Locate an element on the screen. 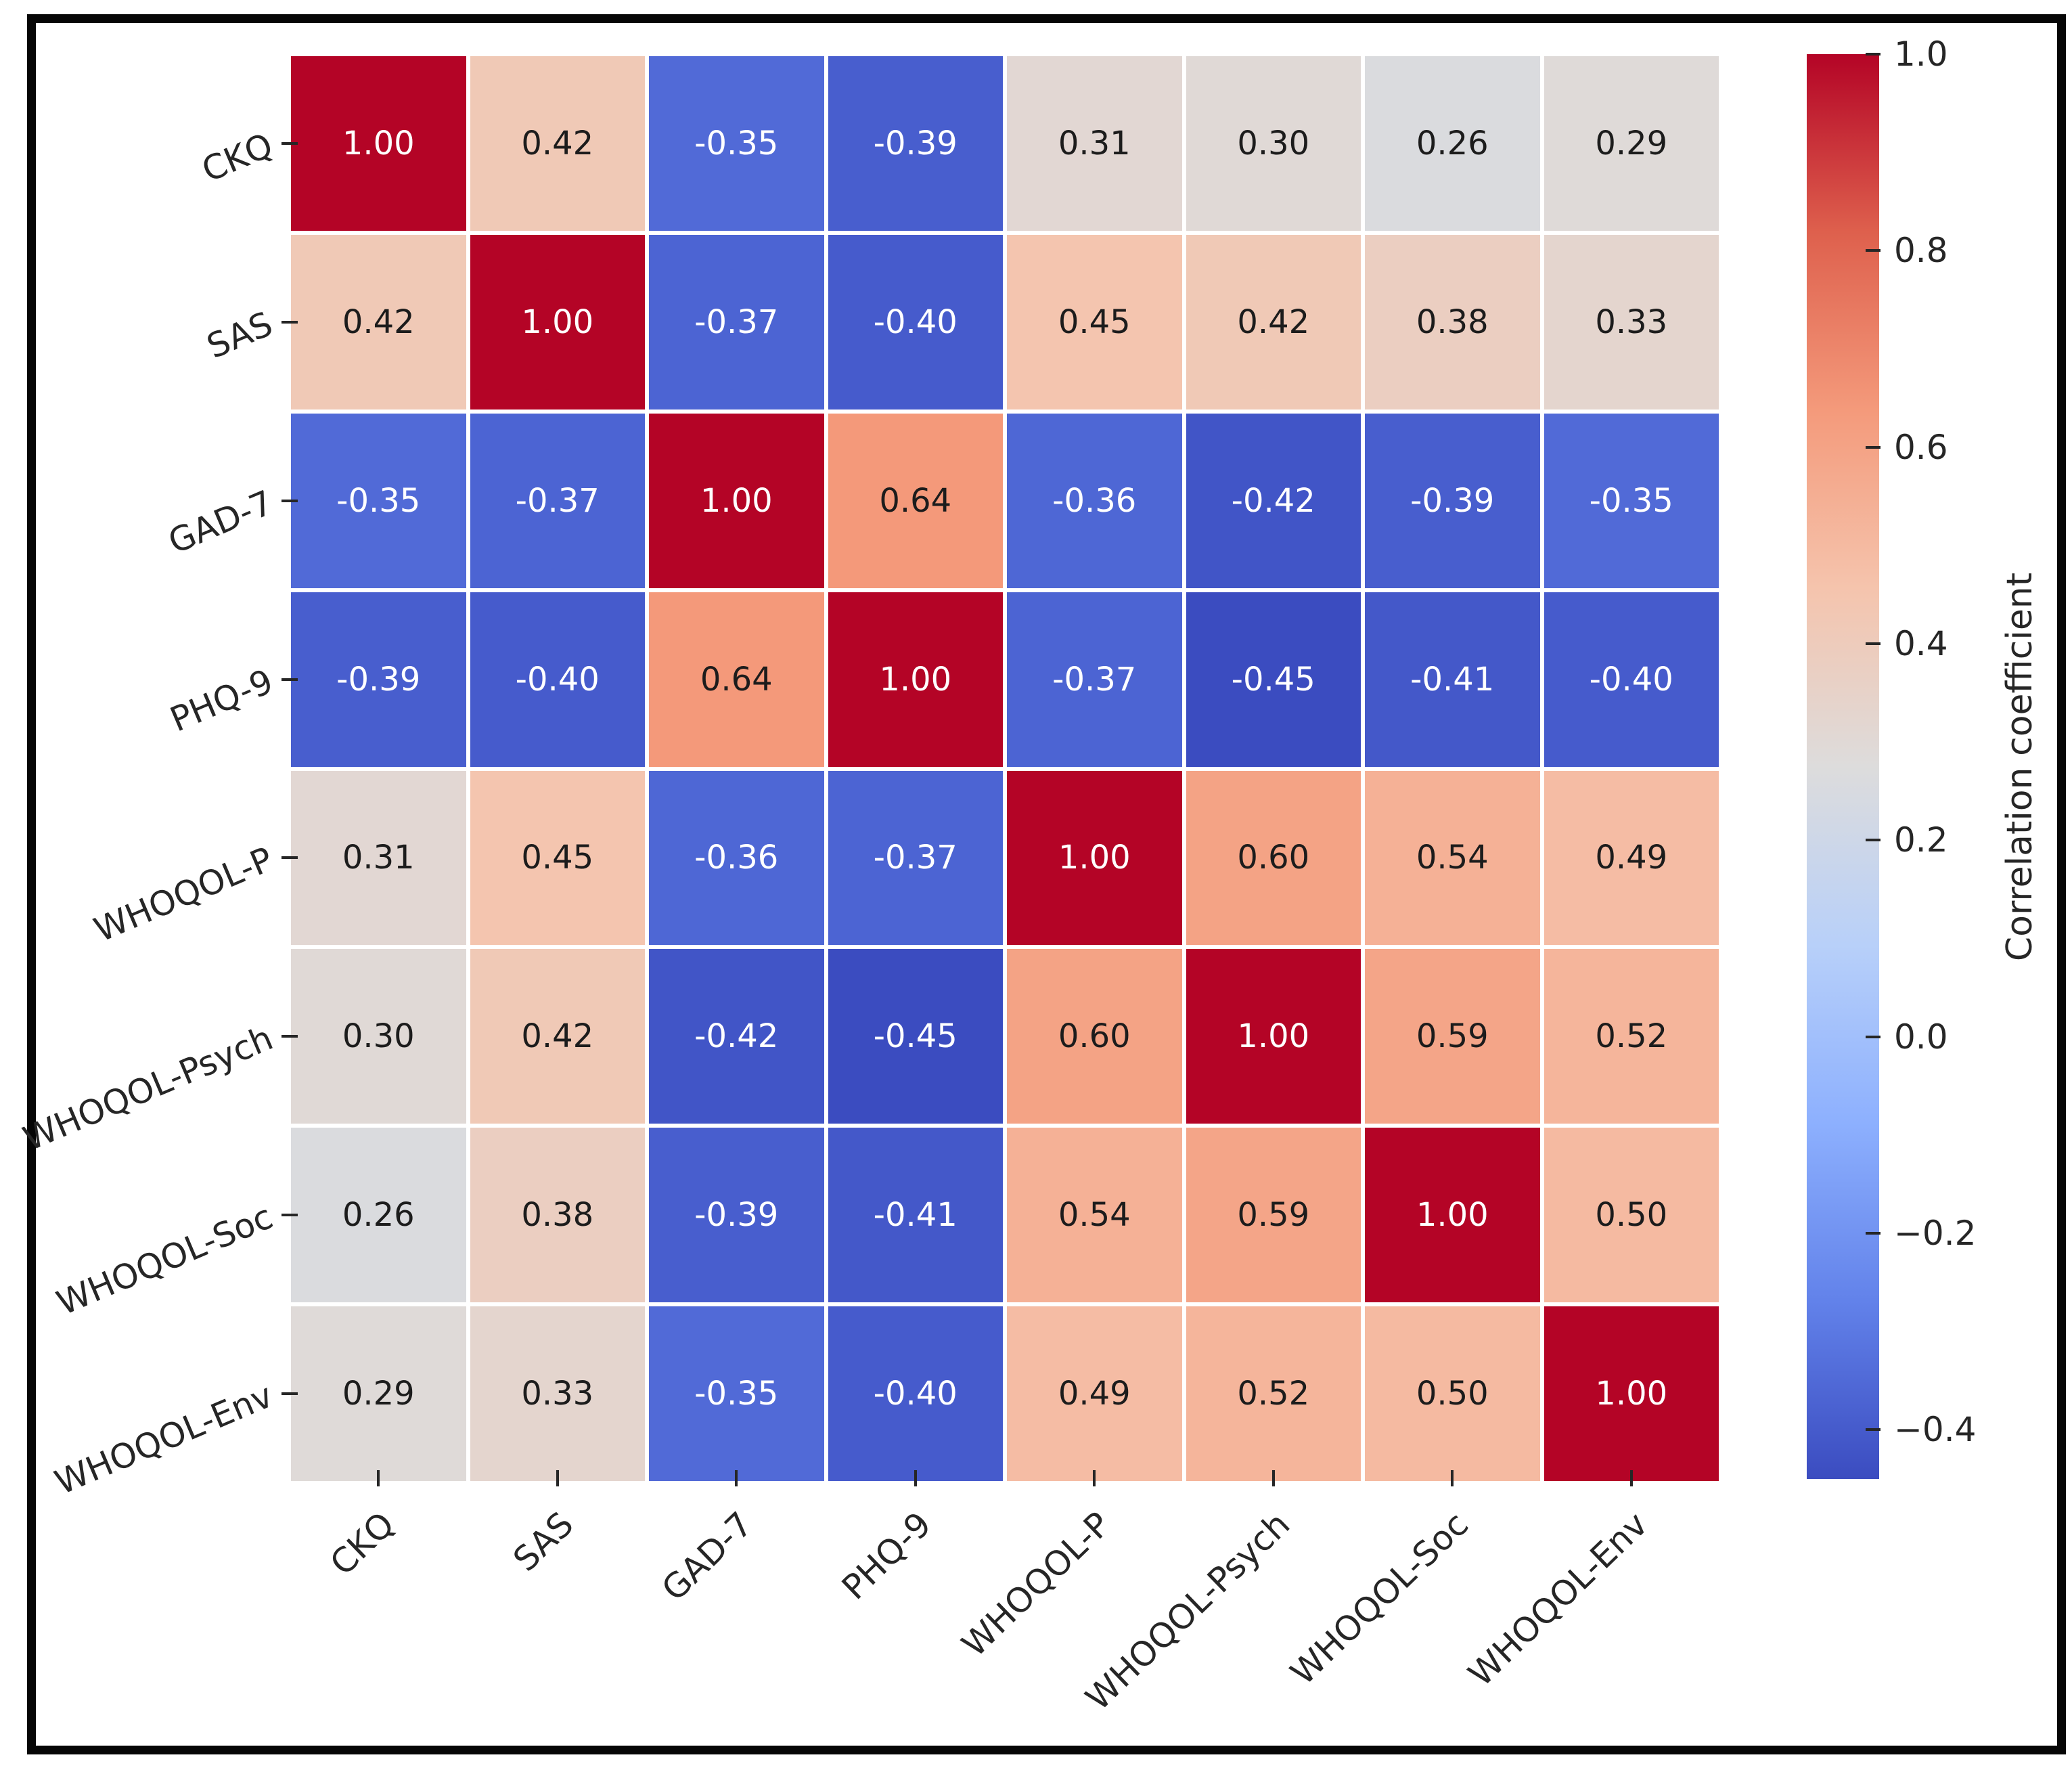 The width and height of the screenshot is (2072, 1770). heatmap-cell-WHOQOL-P-WHOQOL-Soc: 0.54 is located at coordinates (1452, 858).